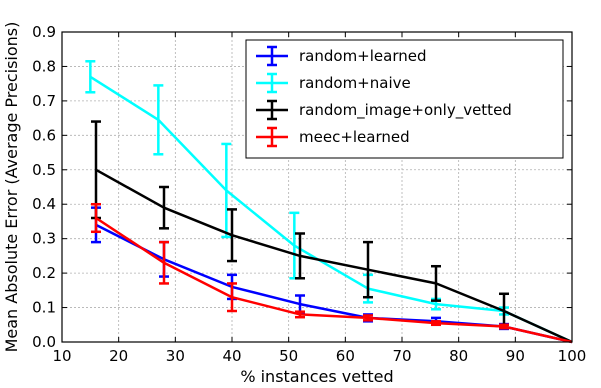 This screenshot has height=388, width=601. I want to click on legend-entry: random+learned, so click(341, 56).